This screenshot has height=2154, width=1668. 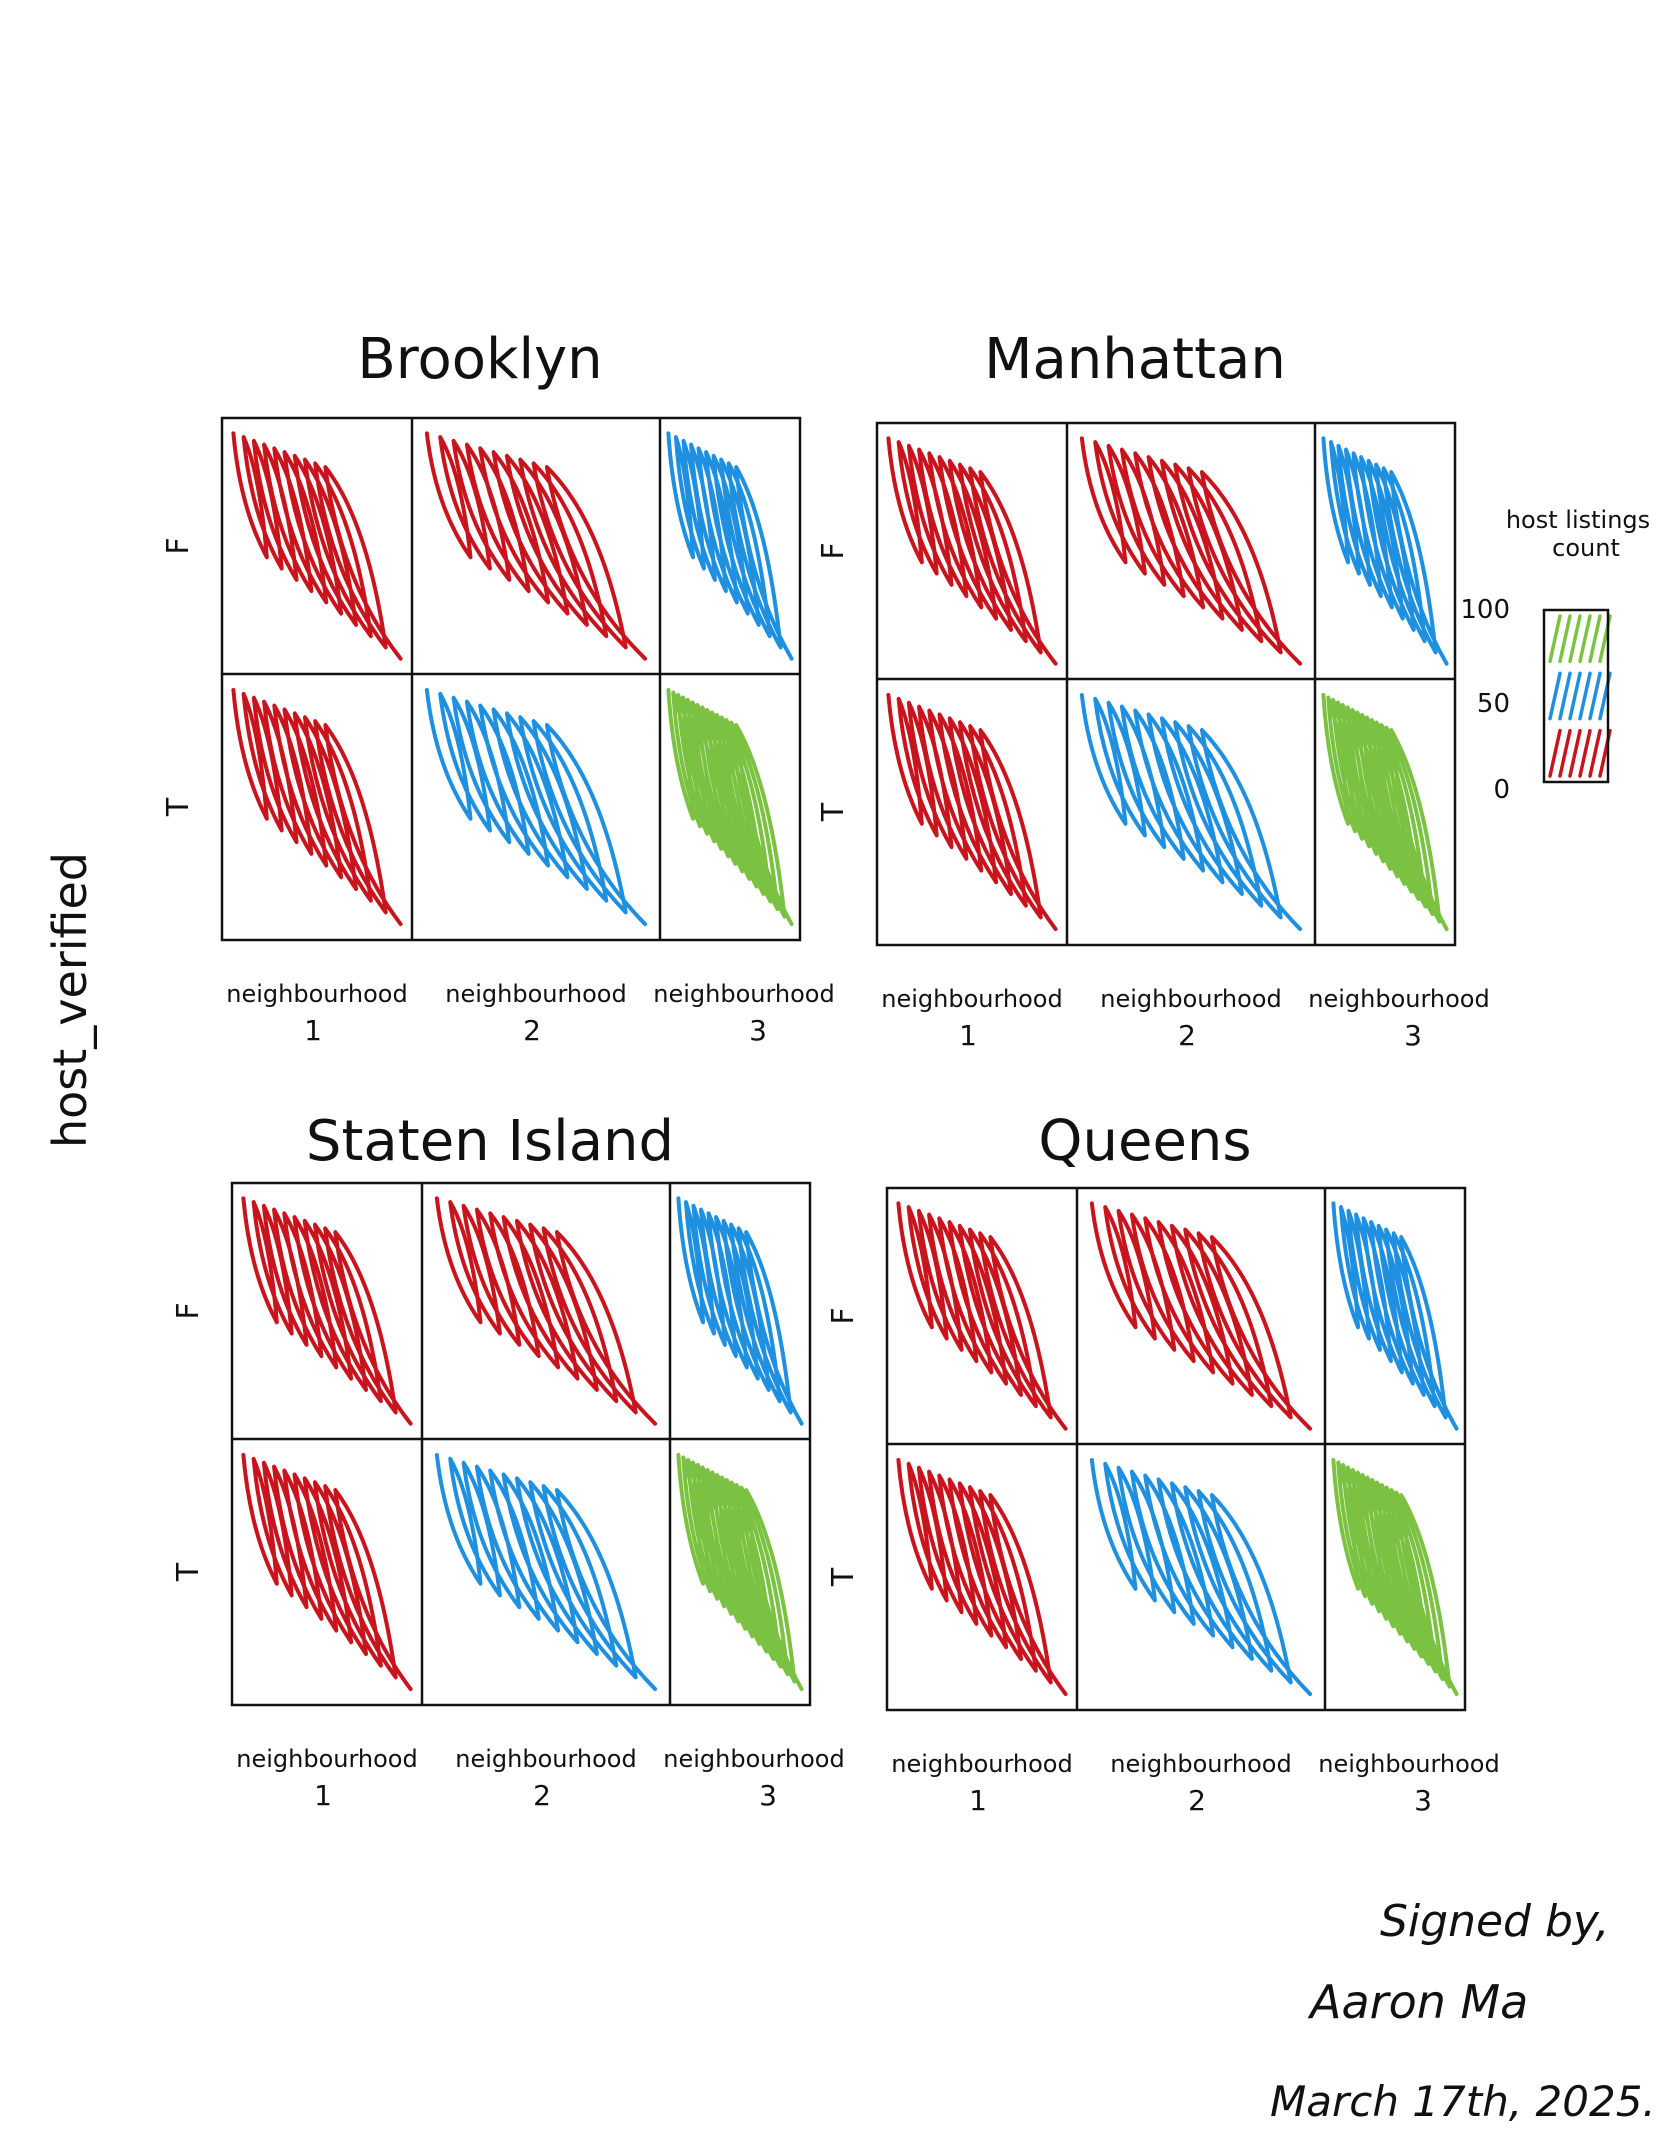 I want to click on legend-title-line2: count, so click(x=1586, y=548).